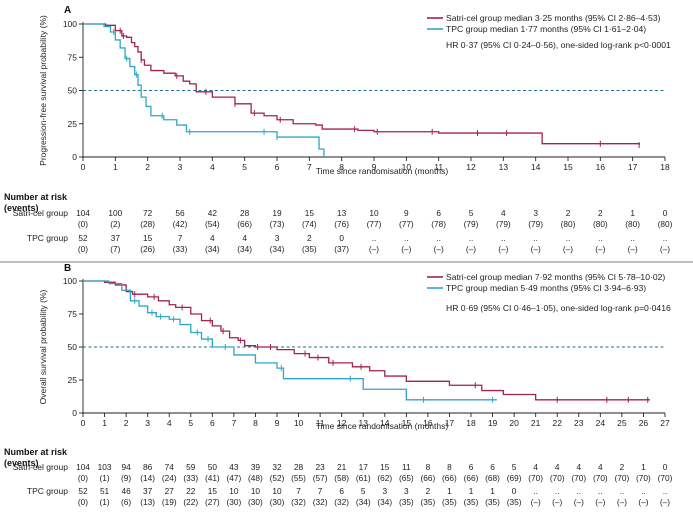 This screenshot has height=522, width=693. What do you see at coordinates (74, 413) in the screenshot?
I see `panel-b-y-tick-label: 0` at bounding box center [74, 413].